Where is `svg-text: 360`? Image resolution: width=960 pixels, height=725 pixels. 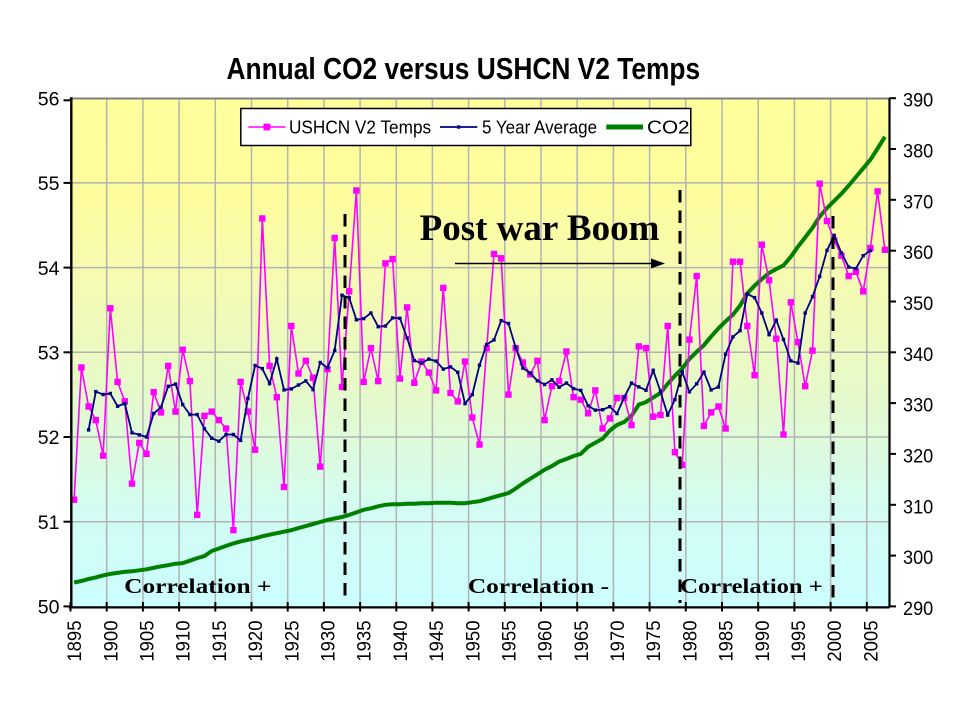
svg-text: 360 is located at coordinates (918, 253).